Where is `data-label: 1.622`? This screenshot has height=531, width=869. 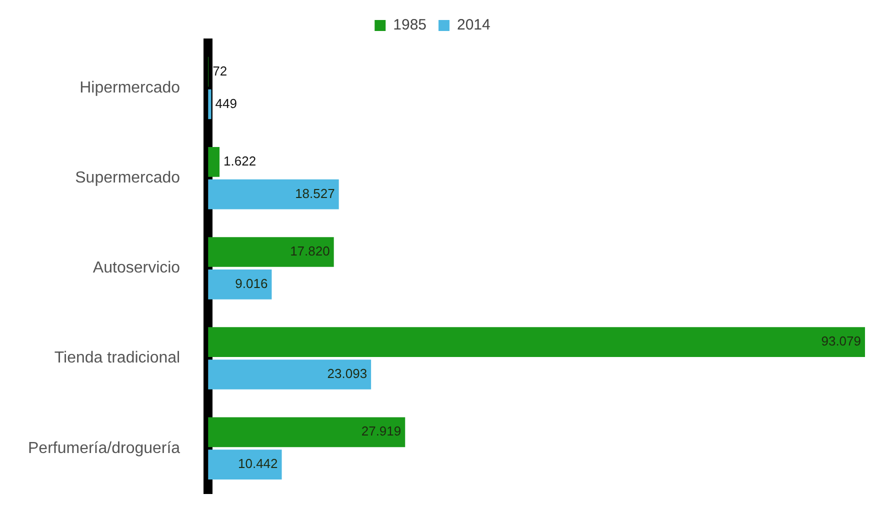 data-label: 1.622 is located at coordinates (240, 160).